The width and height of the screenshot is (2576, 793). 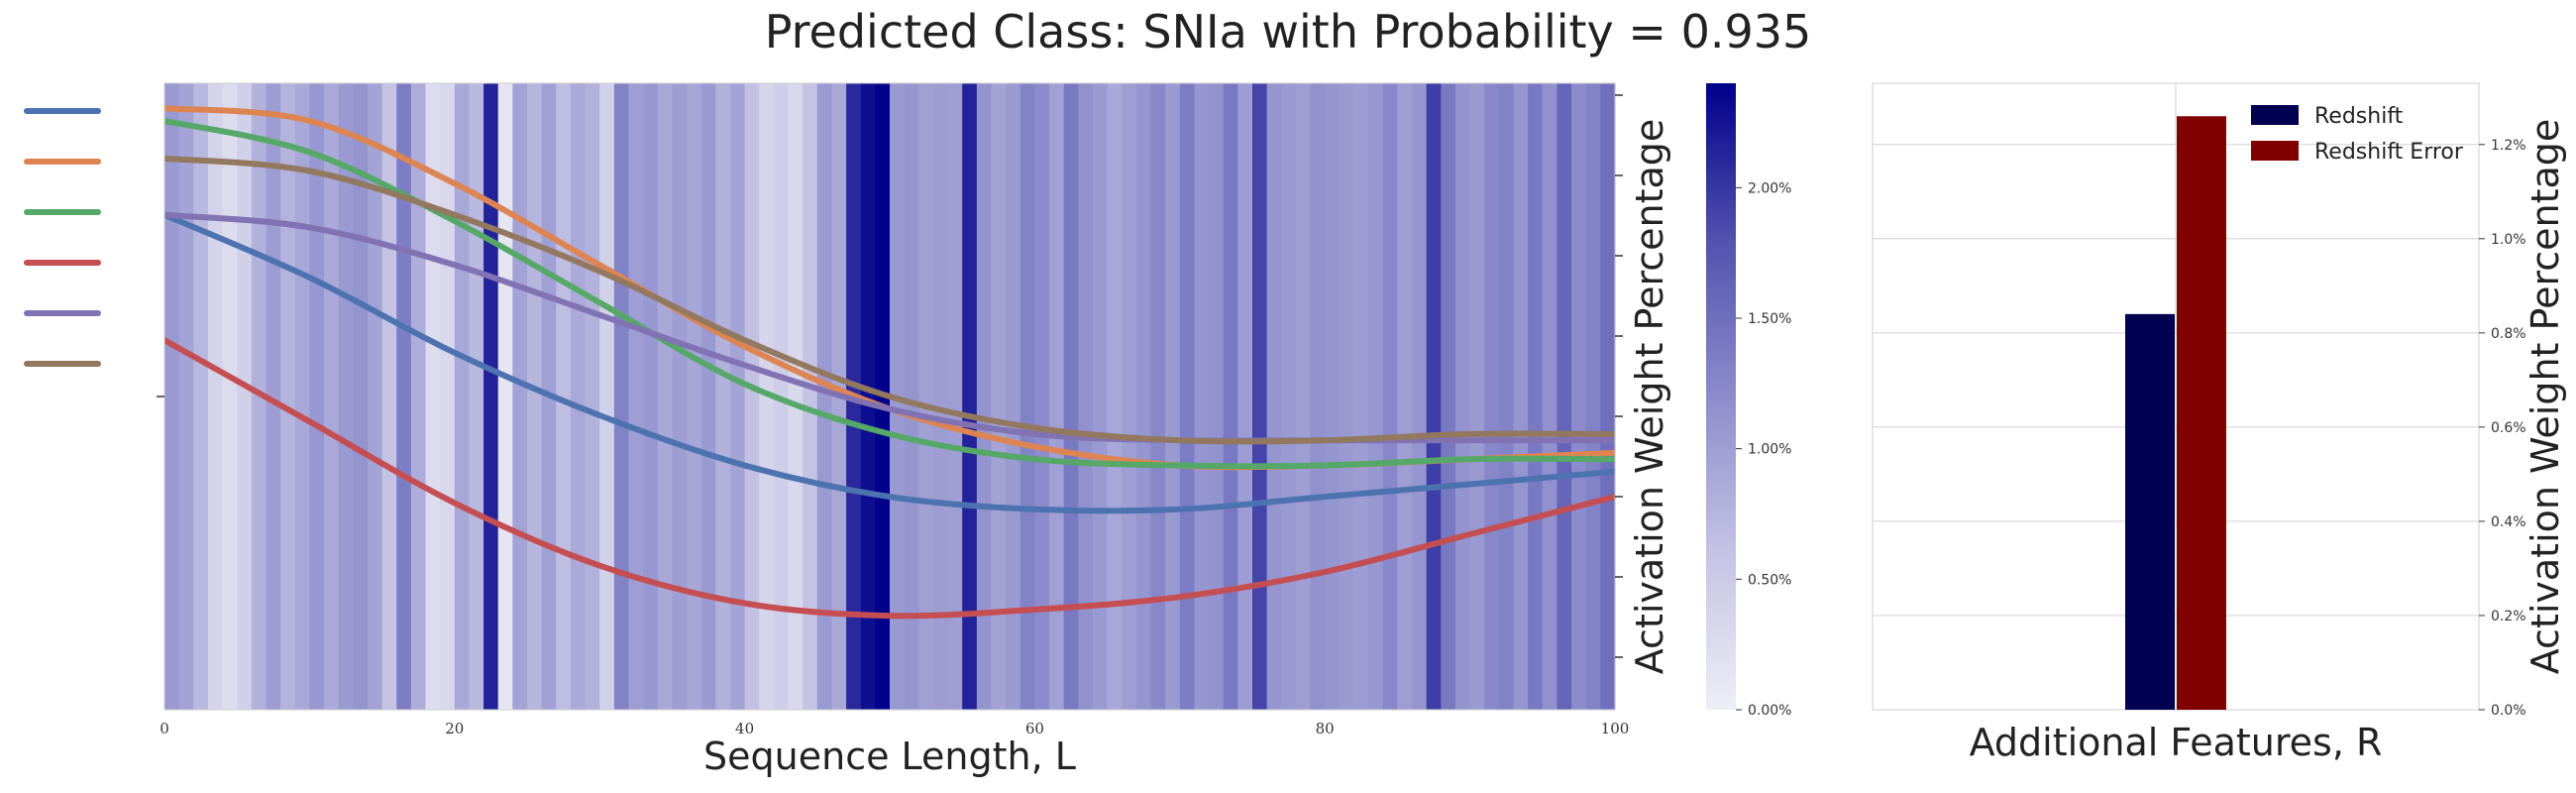 I want to click on barchart-y-tick-label: 0.6%, so click(x=2508, y=428).